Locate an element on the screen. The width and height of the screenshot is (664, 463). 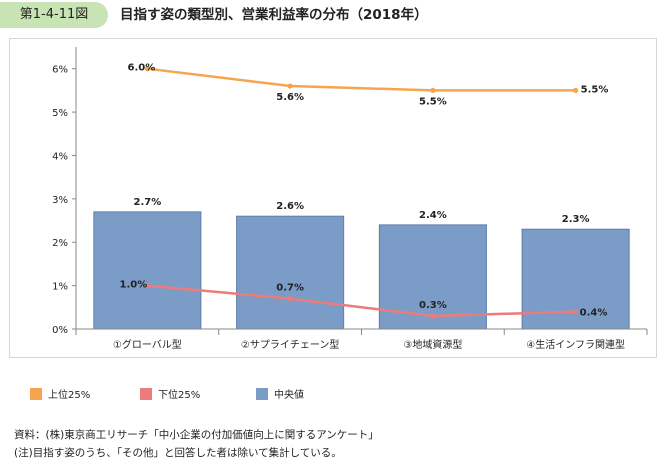
y-tick-label: 2% is located at coordinates (60, 243).